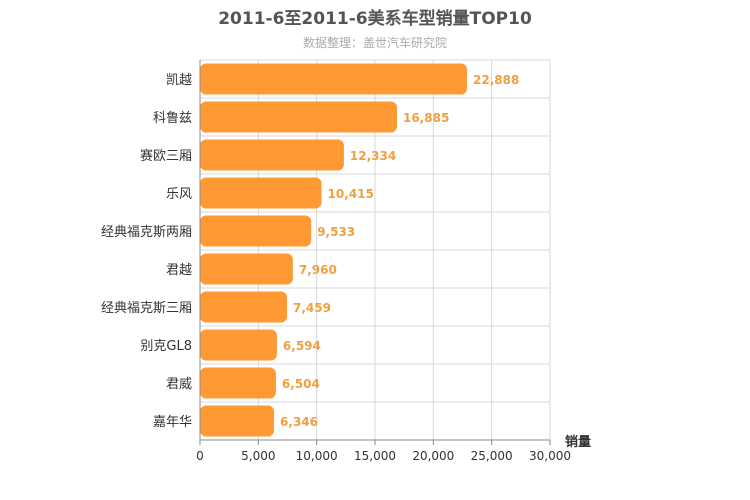 The image size is (750, 500). What do you see at coordinates (166, 346) in the screenshot?
I see `category-label: 别克GL8` at bounding box center [166, 346].